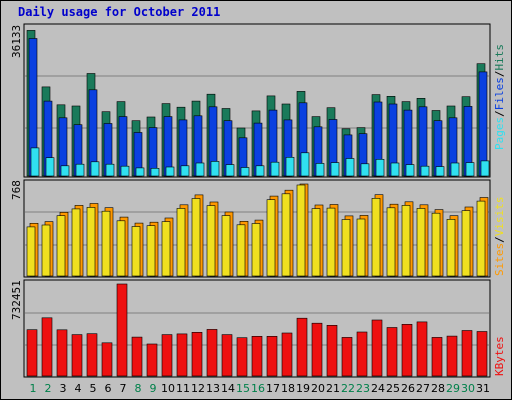  Describe the element at coordinates (453, 388) in the screenshot. I see `x-tick-label-29: 29` at that location.